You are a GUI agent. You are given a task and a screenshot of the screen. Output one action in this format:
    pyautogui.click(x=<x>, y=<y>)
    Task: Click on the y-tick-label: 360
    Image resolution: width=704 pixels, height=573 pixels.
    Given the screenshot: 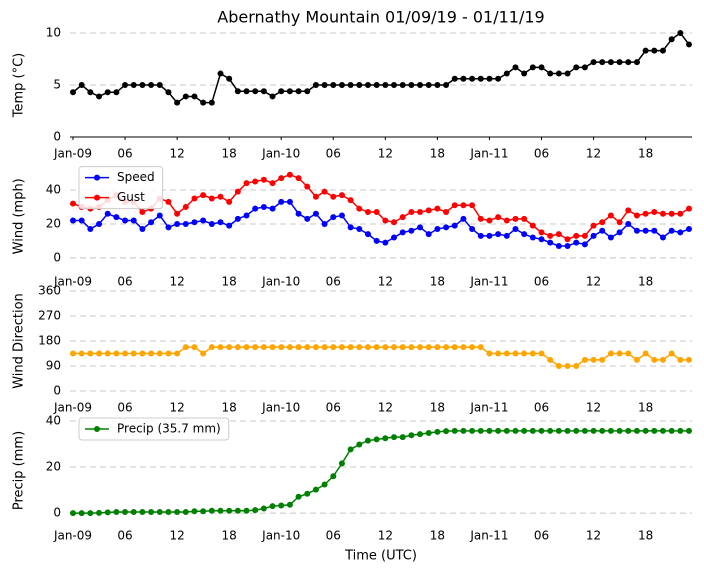 What is the action you would take?
    pyautogui.click(x=49, y=291)
    